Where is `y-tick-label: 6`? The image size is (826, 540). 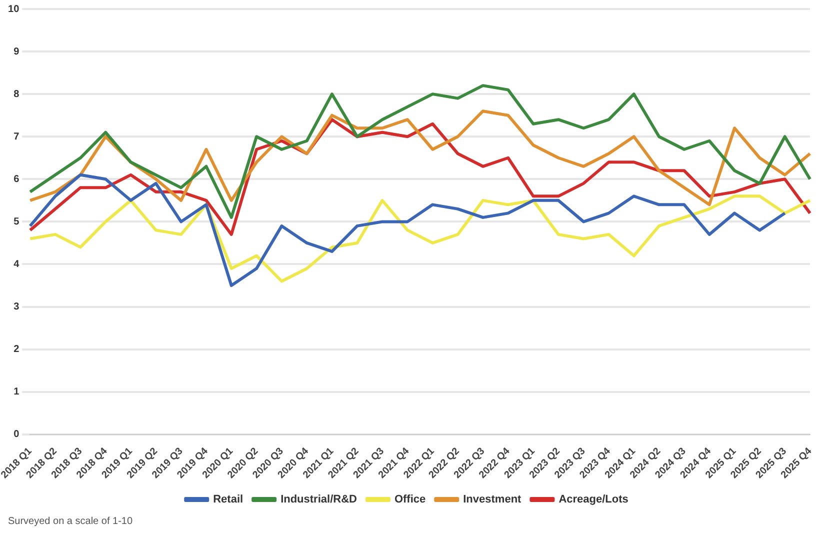
y-tick-label: 6 is located at coordinates (17, 179).